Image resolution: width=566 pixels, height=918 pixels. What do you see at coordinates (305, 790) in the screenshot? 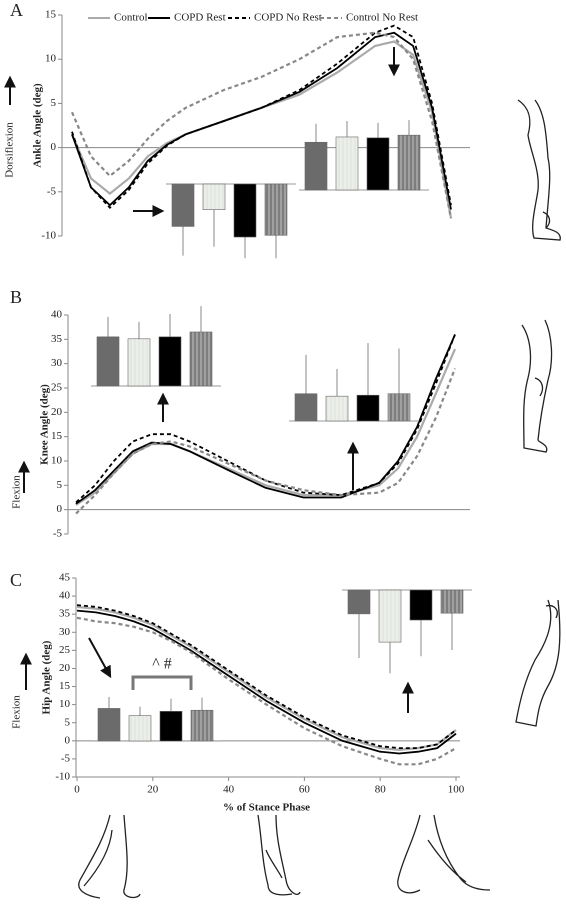
I see `x-tick-label: 60` at bounding box center [305, 790].